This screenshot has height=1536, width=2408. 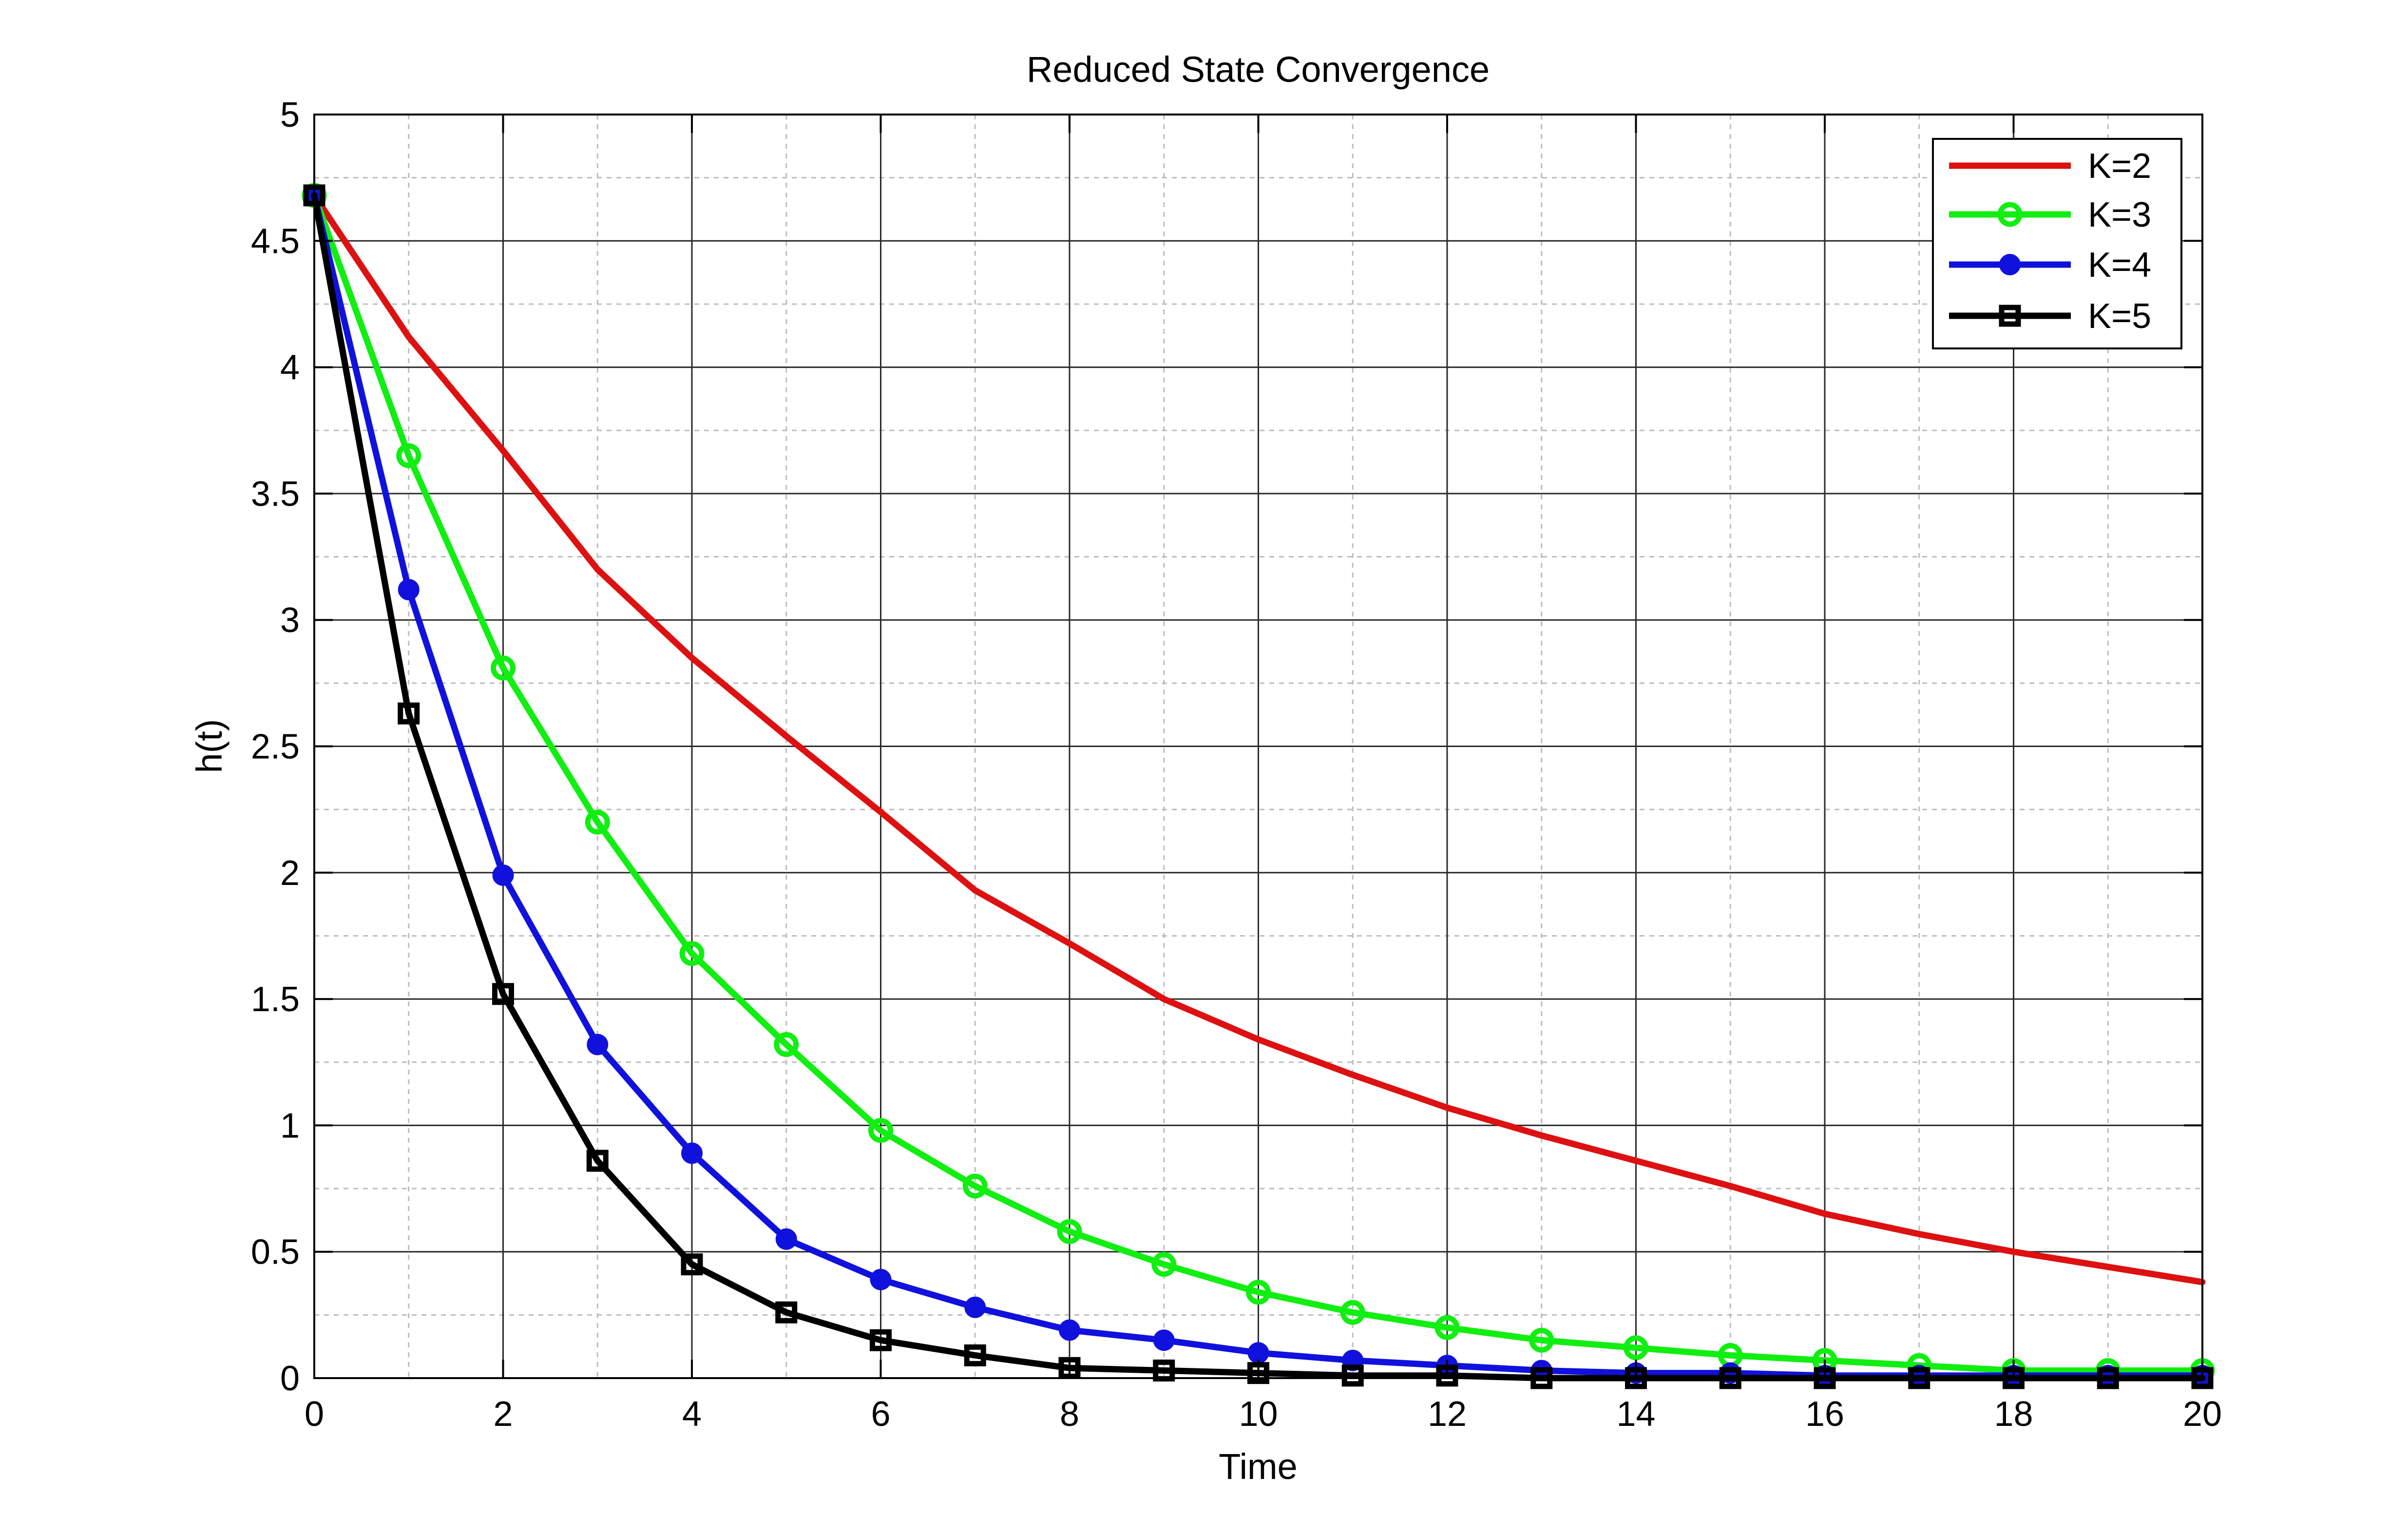 I want to click on y-tick-label: 5, so click(x=290, y=115).